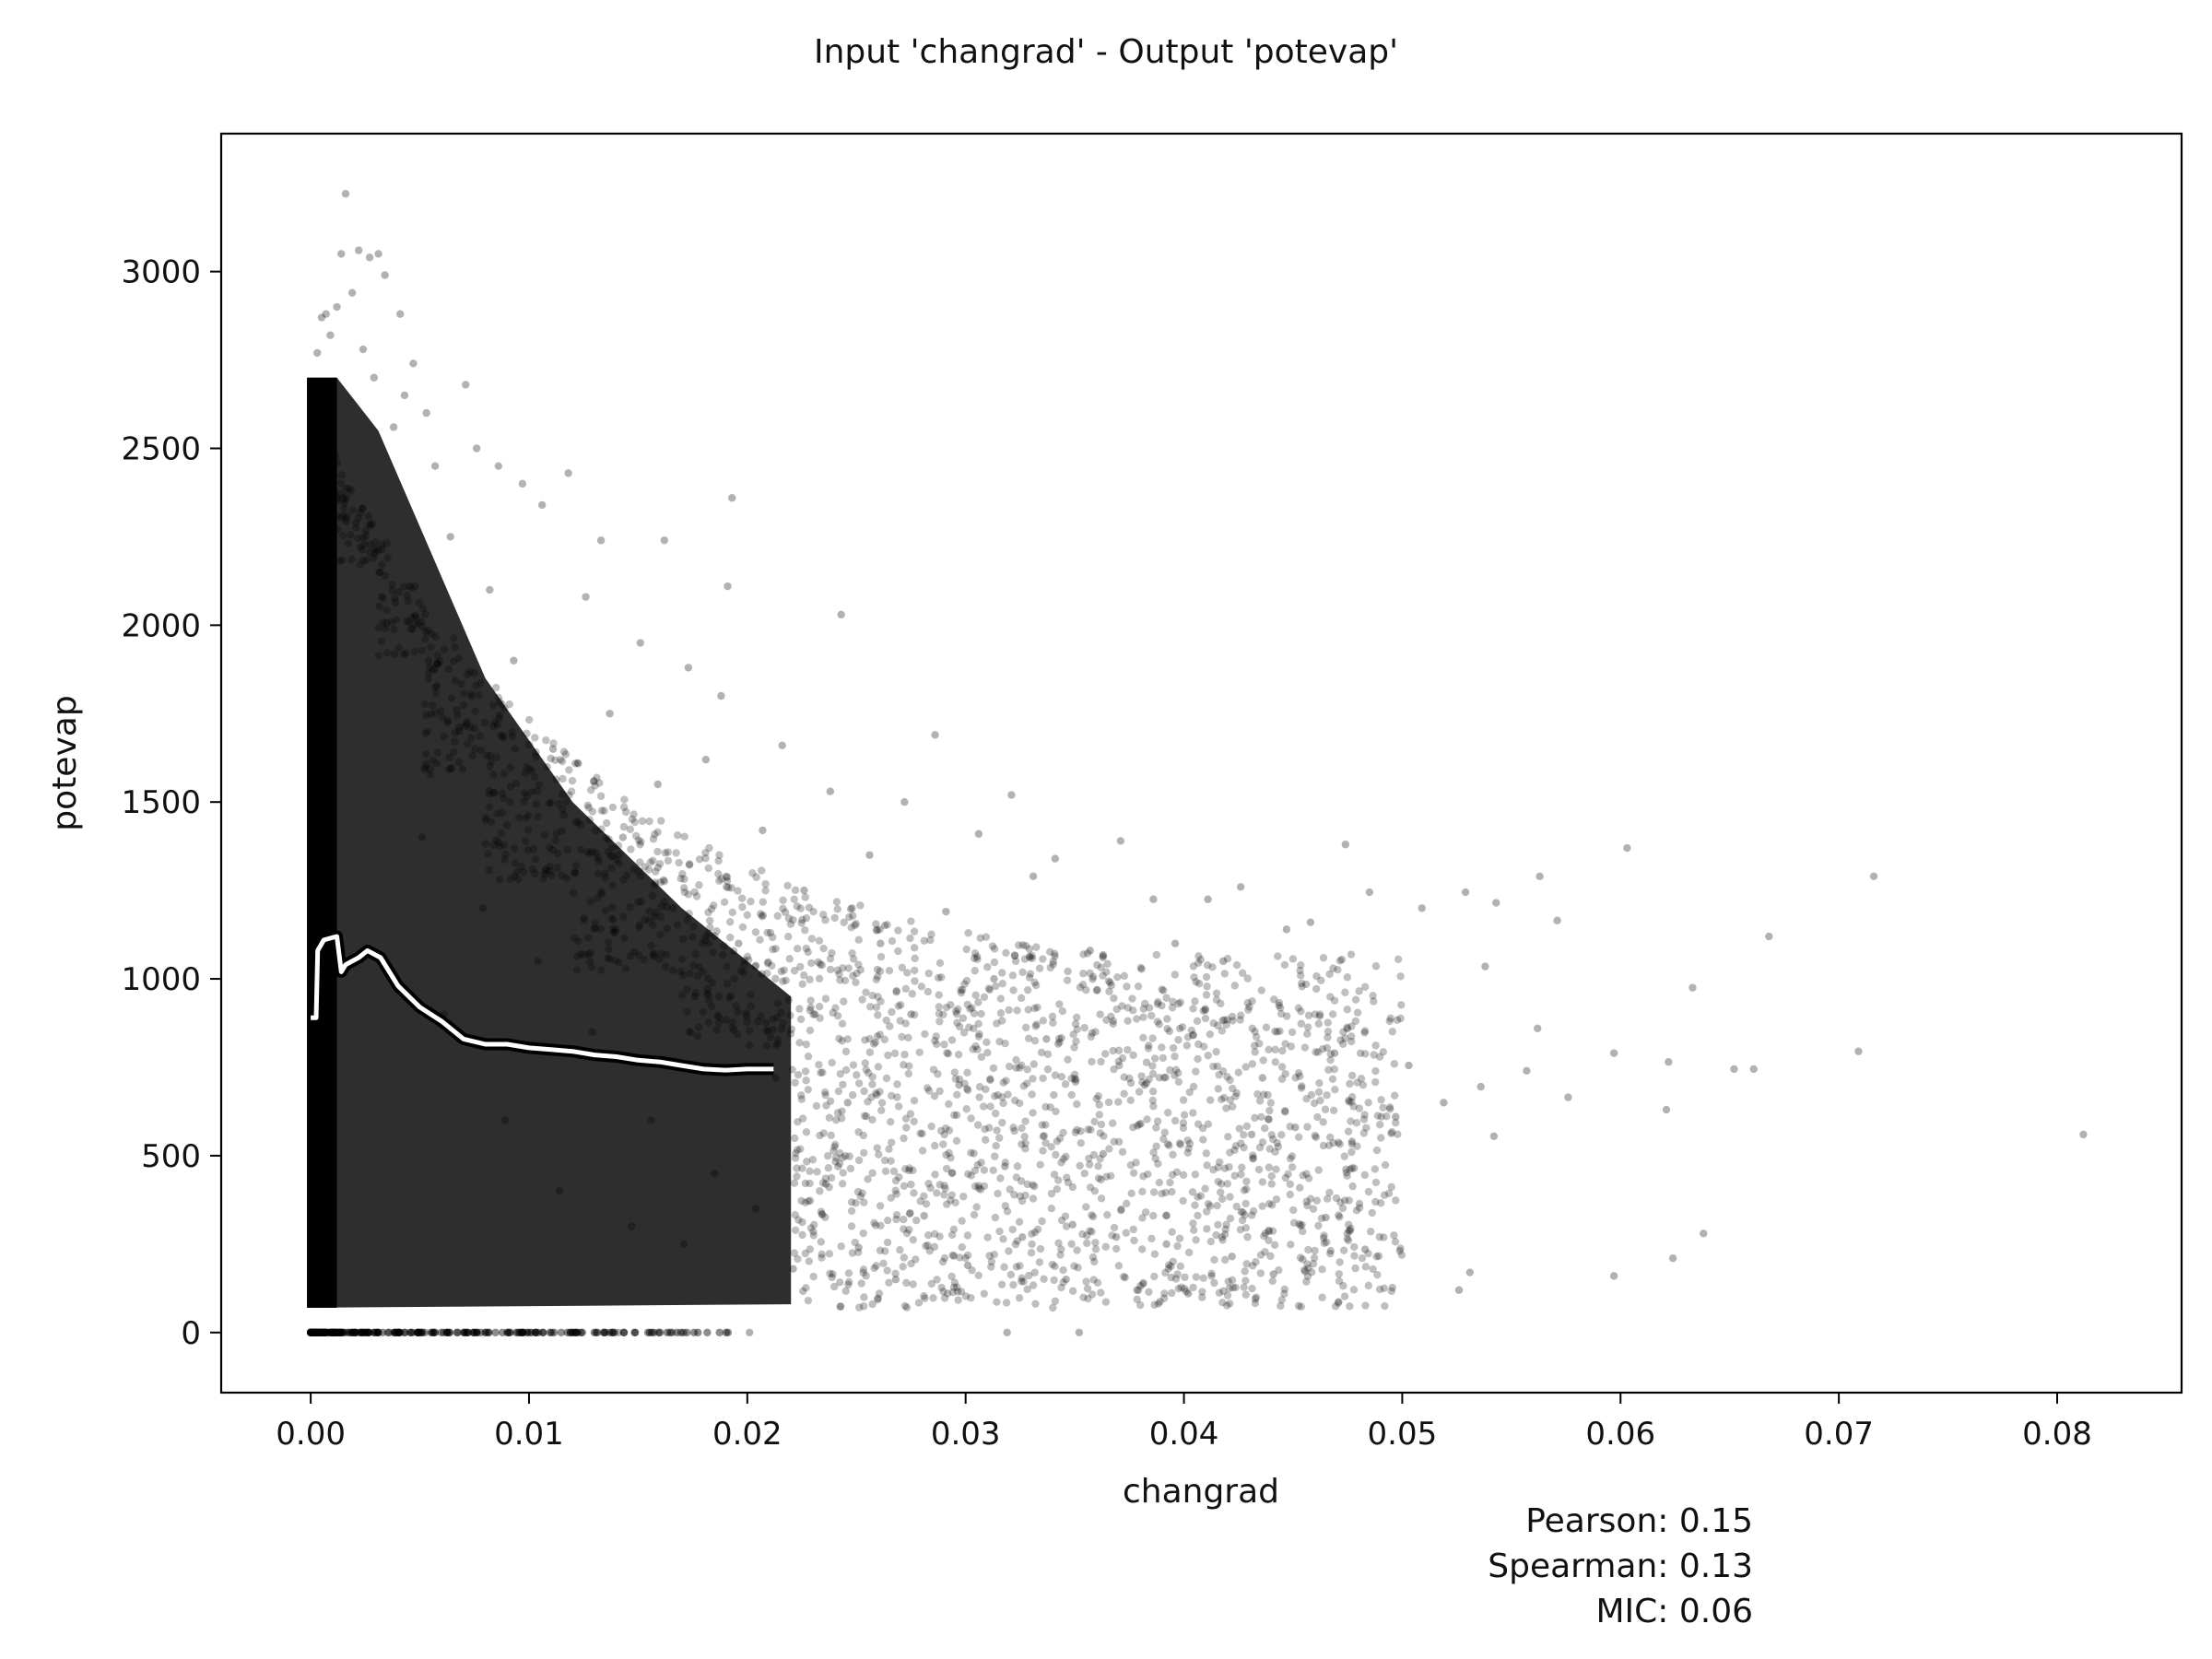 This screenshot has height=1659, width=2212. Describe the element at coordinates (1674, 1611) in the screenshot. I see `mic-stat: MIC: 0.06` at that location.